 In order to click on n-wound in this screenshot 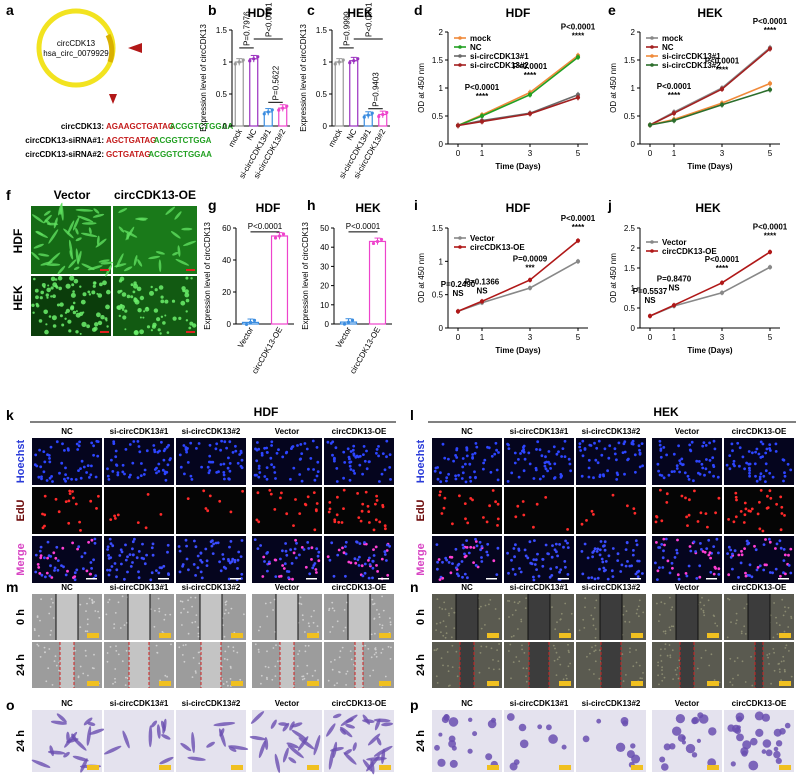, I will do `click(539, 665)`.